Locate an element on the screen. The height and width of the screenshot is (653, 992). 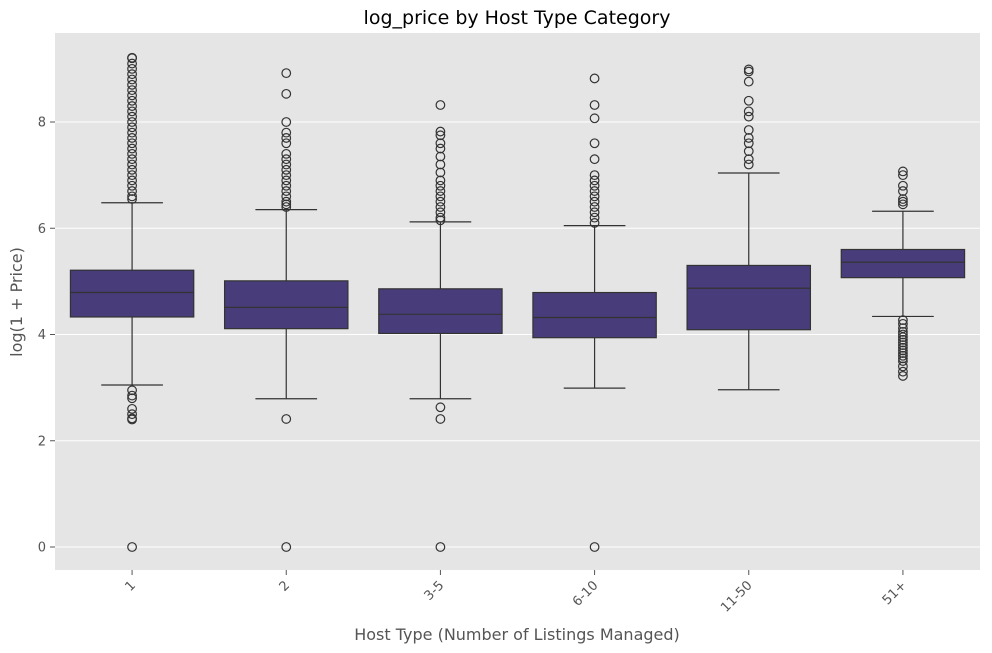
y-tick-label: 4 is located at coordinates (42, 335).